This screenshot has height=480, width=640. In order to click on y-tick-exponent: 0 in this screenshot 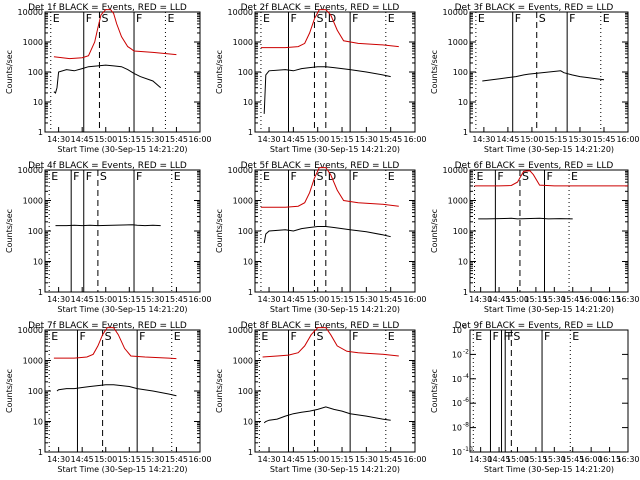, I will do `click(465, 327)`.